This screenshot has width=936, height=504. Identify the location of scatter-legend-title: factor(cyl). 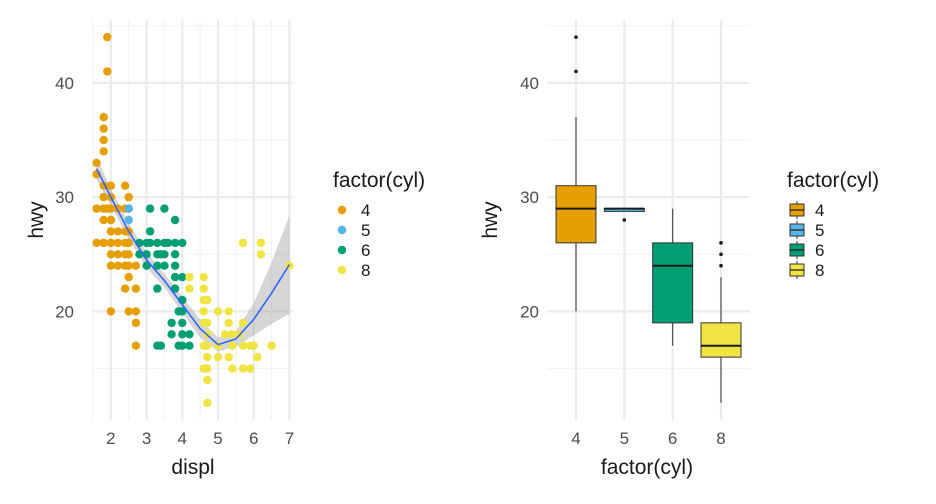
(379, 180).